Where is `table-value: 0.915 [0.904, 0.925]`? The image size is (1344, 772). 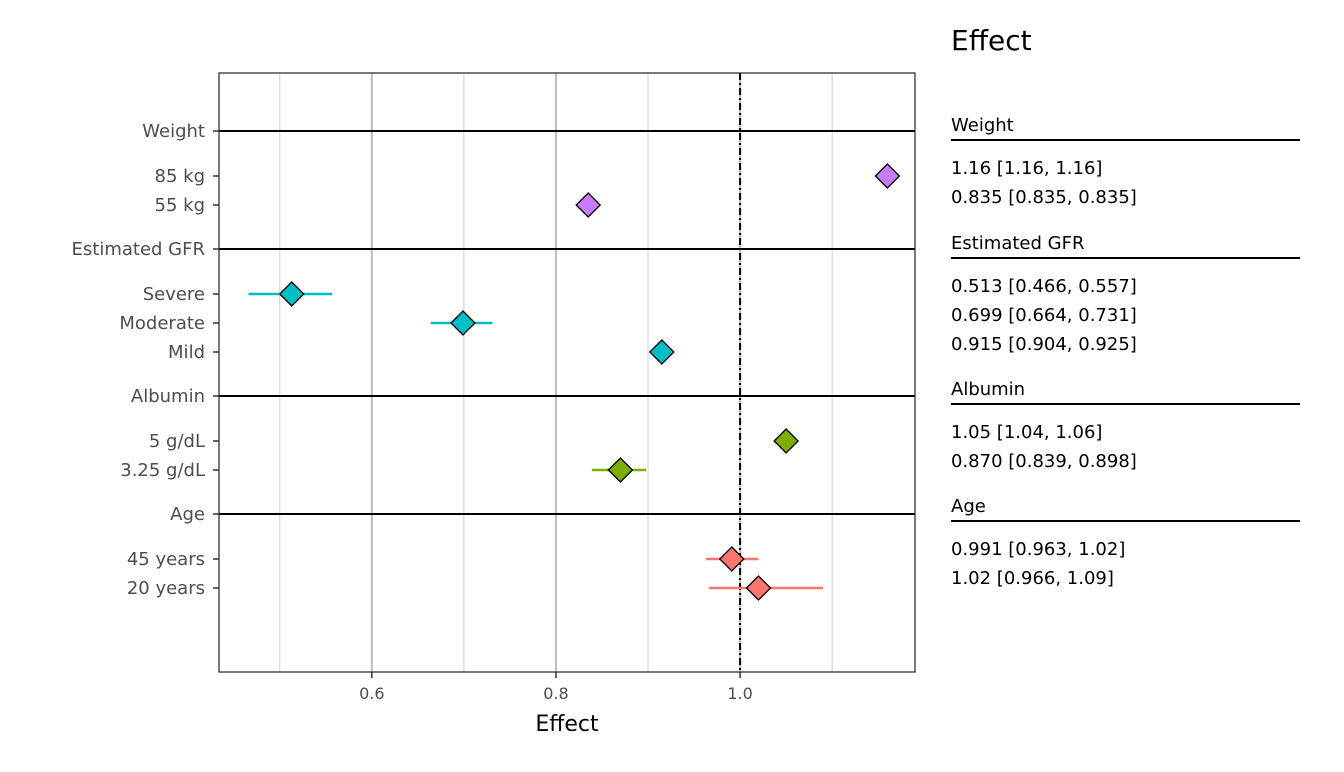 table-value: 0.915 [0.904, 0.925] is located at coordinates (1044, 344).